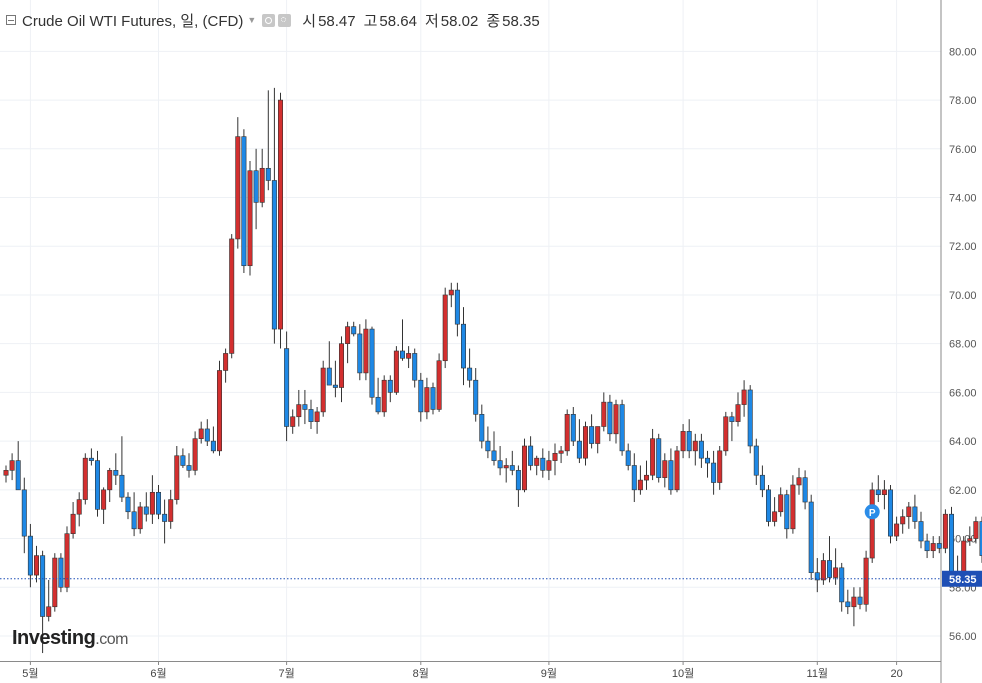 The height and width of the screenshot is (683, 982). Describe the element at coordinates (285, 20) in the screenshot. I see `settings-icon` at that location.